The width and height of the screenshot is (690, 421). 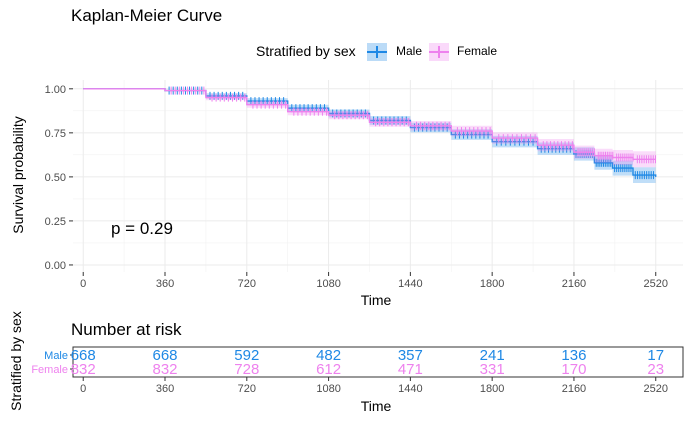 I want to click on risk-count-female: 331, so click(x=492, y=369).